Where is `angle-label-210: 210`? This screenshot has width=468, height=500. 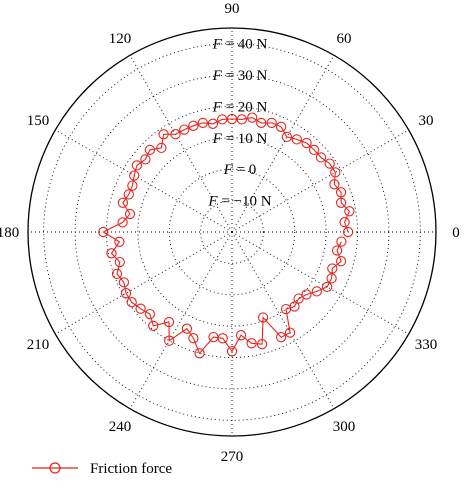
angle-label-210: 210 is located at coordinates (38, 345).